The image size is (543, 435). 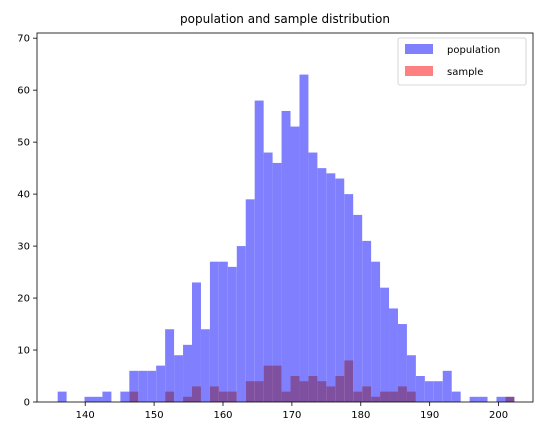 What do you see at coordinates (465, 72) in the screenshot?
I see `legend-label-sample: sample` at bounding box center [465, 72].